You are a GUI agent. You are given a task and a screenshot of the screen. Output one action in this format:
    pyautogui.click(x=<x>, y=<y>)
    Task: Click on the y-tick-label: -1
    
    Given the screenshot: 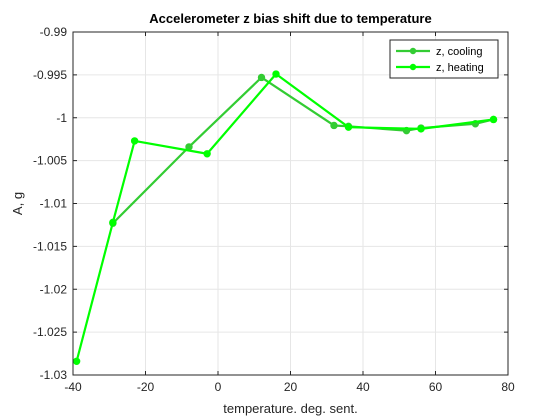 What is the action you would take?
    pyautogui.click(x=61, y=118)
    